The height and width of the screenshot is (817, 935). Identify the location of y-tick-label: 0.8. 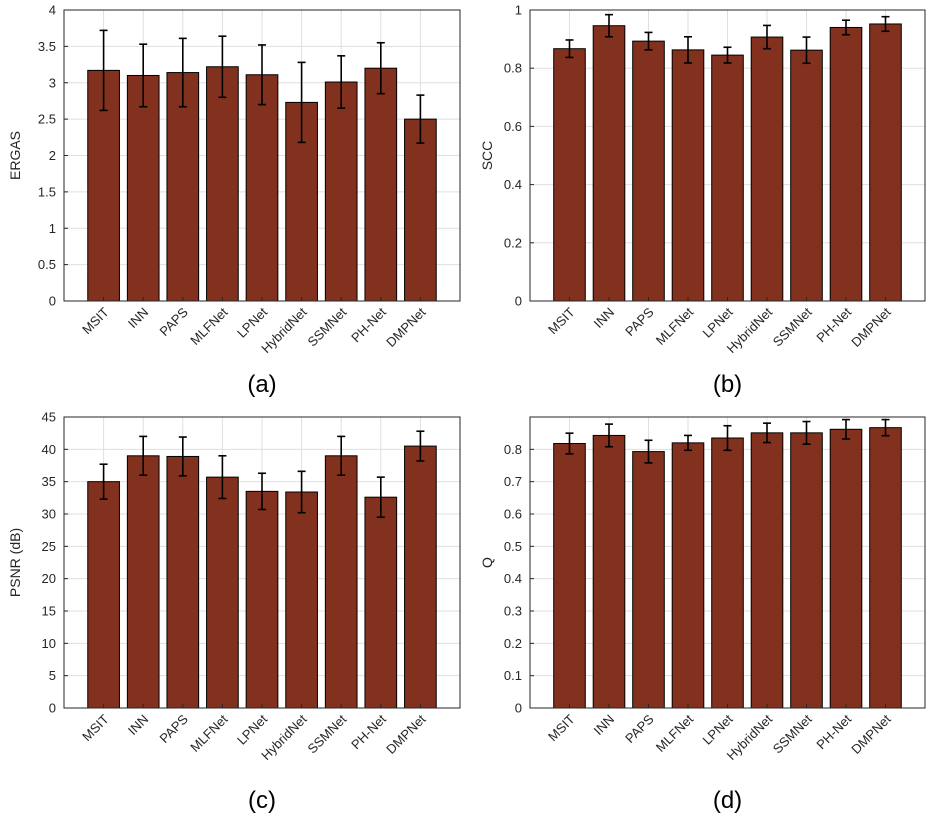
(513, 449).